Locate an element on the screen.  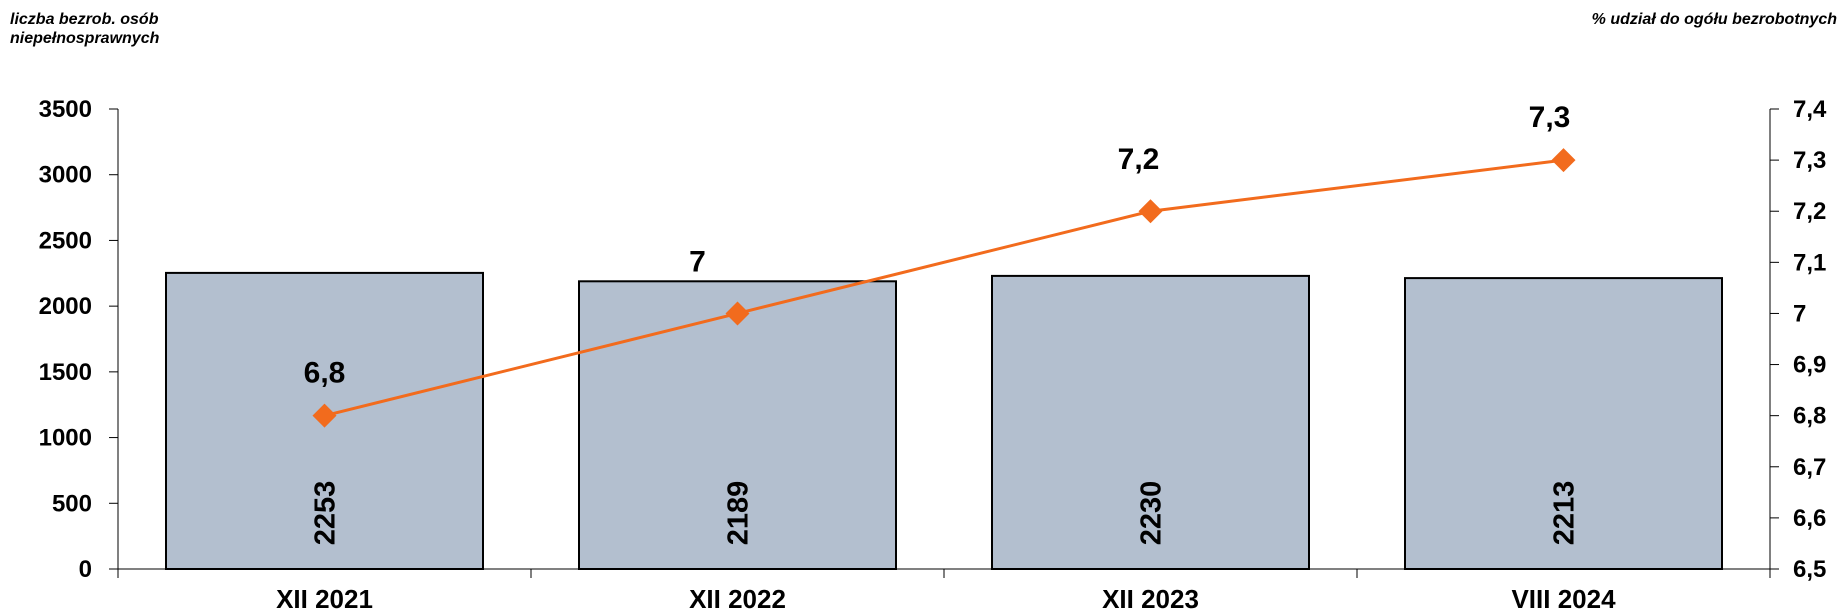
left-tick-label: 1000 is located at coordinates (65, 438).